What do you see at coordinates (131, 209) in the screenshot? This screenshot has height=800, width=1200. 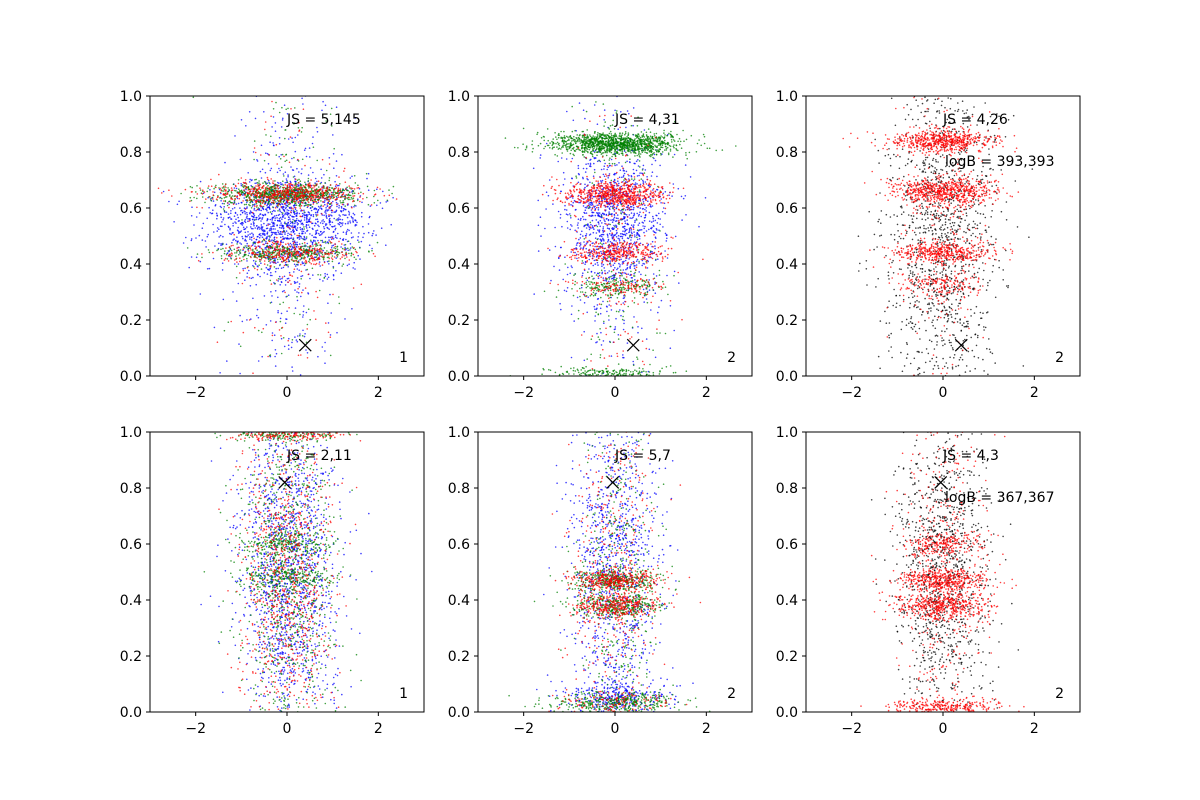 I see `y-tick-label: 0.6` at bounding box center [131, 209].